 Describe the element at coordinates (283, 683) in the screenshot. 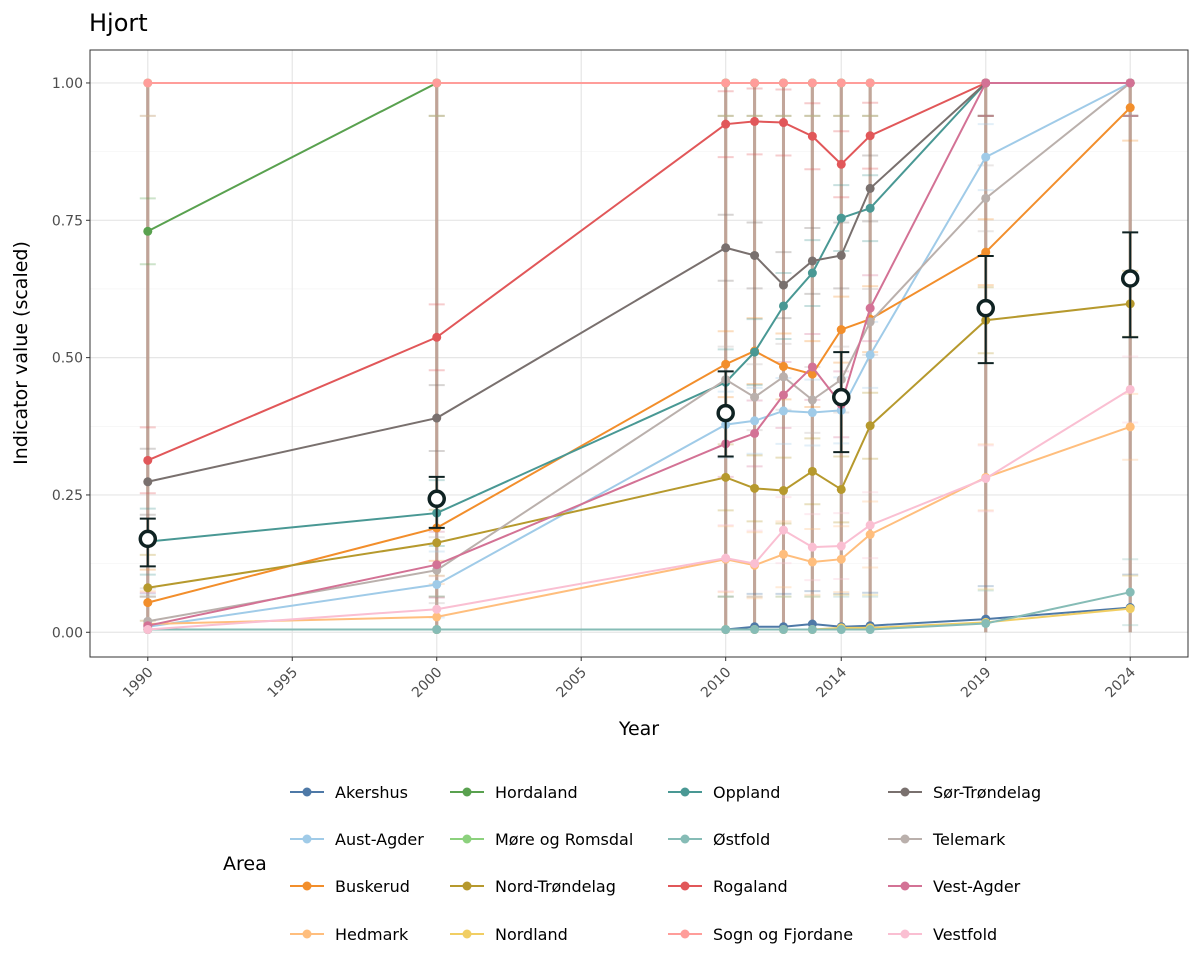

I see `x-tick-label: 1995` at that location.